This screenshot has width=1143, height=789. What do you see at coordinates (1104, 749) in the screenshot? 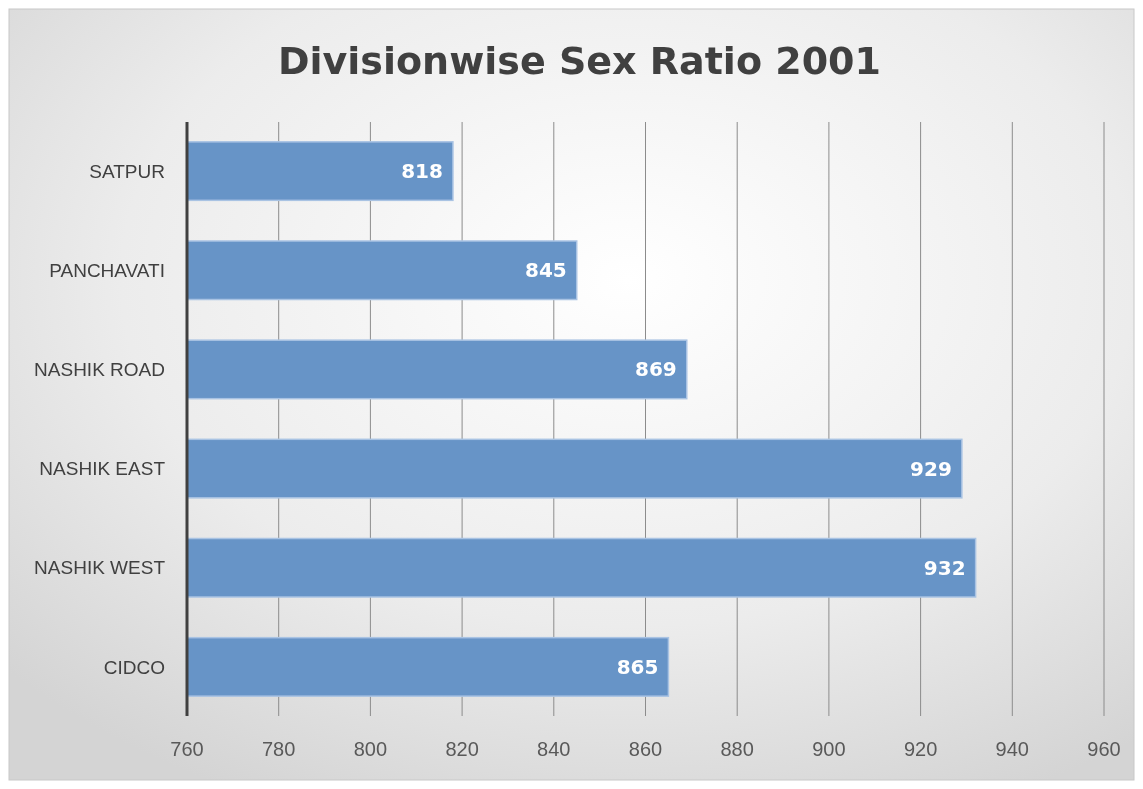
I see `x-tick-label: 960` at bounding box center [1104, 749].